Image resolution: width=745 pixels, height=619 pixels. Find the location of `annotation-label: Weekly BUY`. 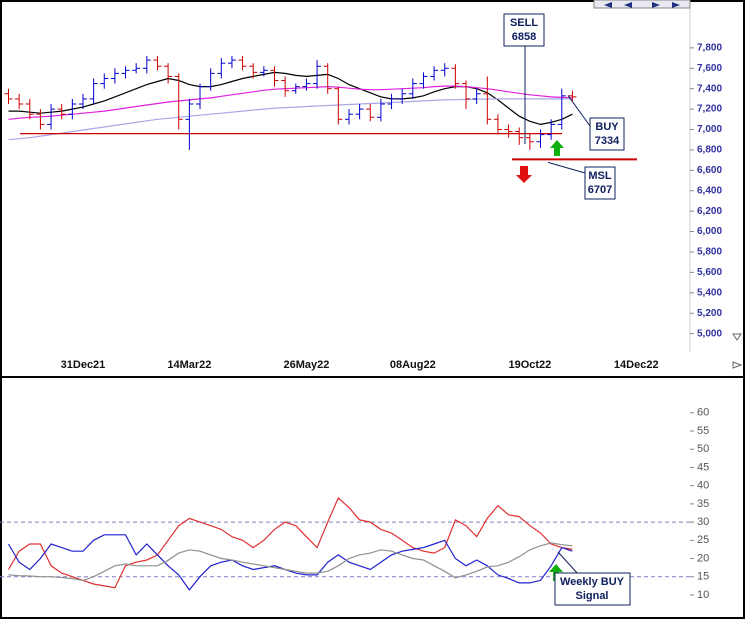

annotation-label: Weekly BUY is located at coordinates (592, 582).